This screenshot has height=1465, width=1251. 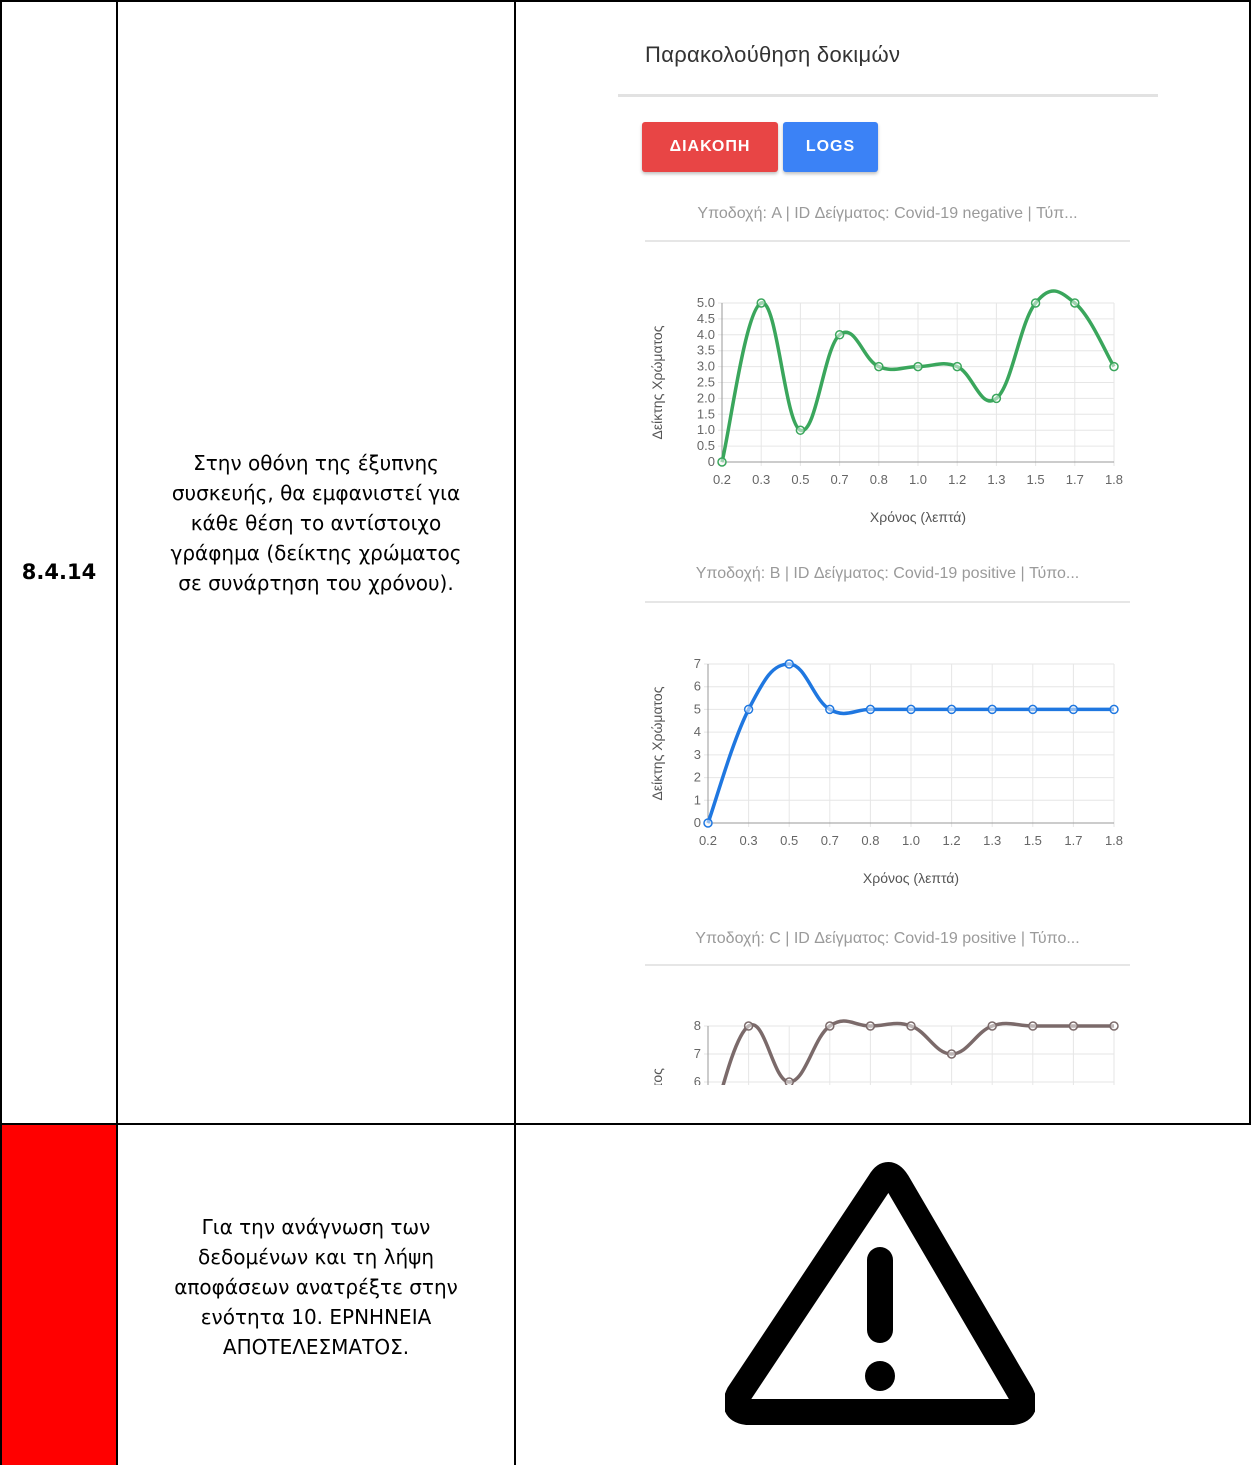 What do you see at coordinates (706, 366) in the screenshot?
I see `y-tick-label: 3.0` at bounding box center [706, 366].